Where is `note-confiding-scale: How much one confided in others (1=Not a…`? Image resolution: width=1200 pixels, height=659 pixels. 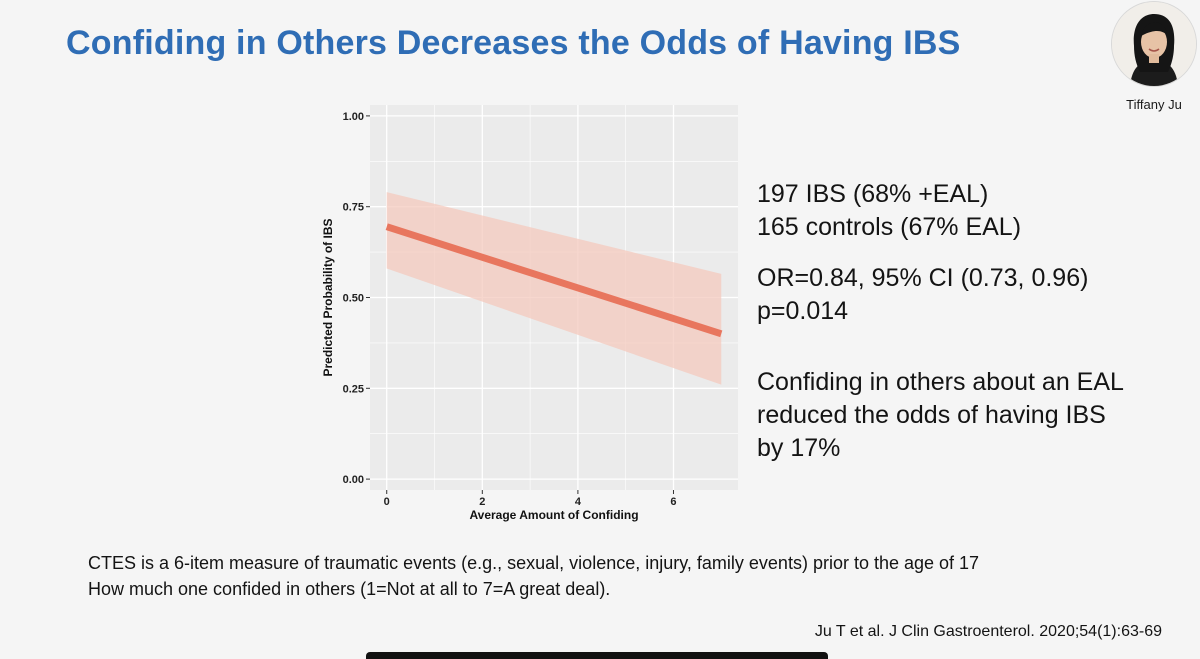 note-confiding-scale: How much one confided in others (1=Not a… is located at coordinates (349, 589).